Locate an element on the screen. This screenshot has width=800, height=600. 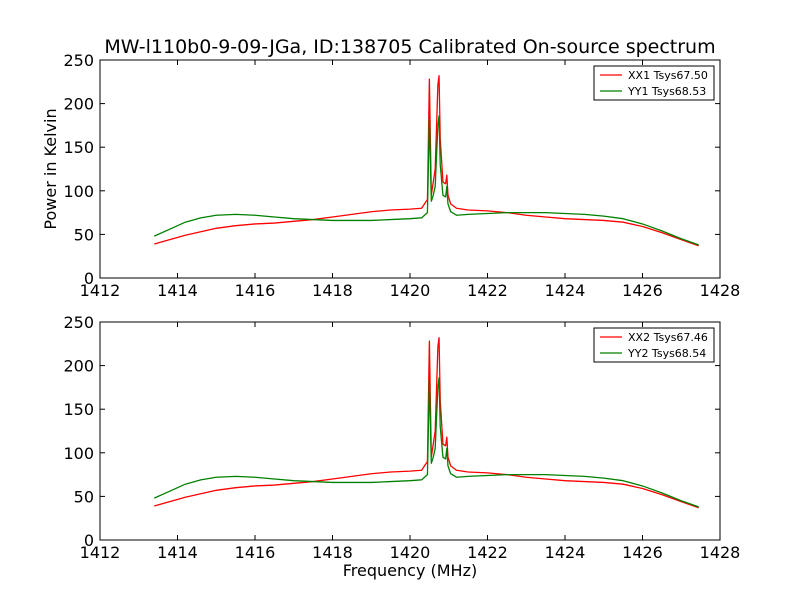
series-line-yy1 is located at coordinates (426, 180).